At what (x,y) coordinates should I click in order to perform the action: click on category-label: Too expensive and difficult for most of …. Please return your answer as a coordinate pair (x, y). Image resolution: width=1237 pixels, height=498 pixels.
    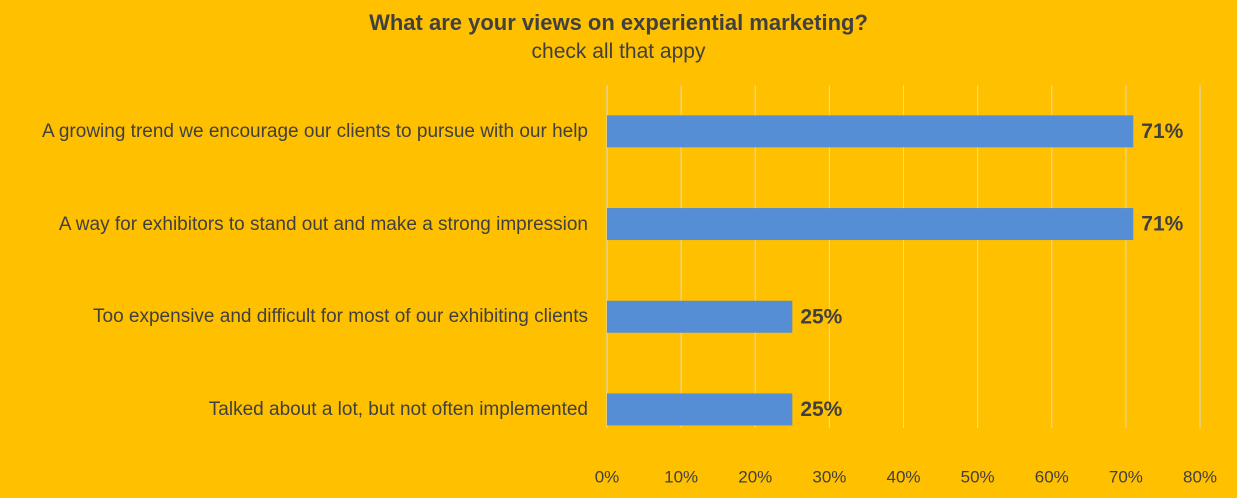
    Looking at the image, I should click on (340, 317).